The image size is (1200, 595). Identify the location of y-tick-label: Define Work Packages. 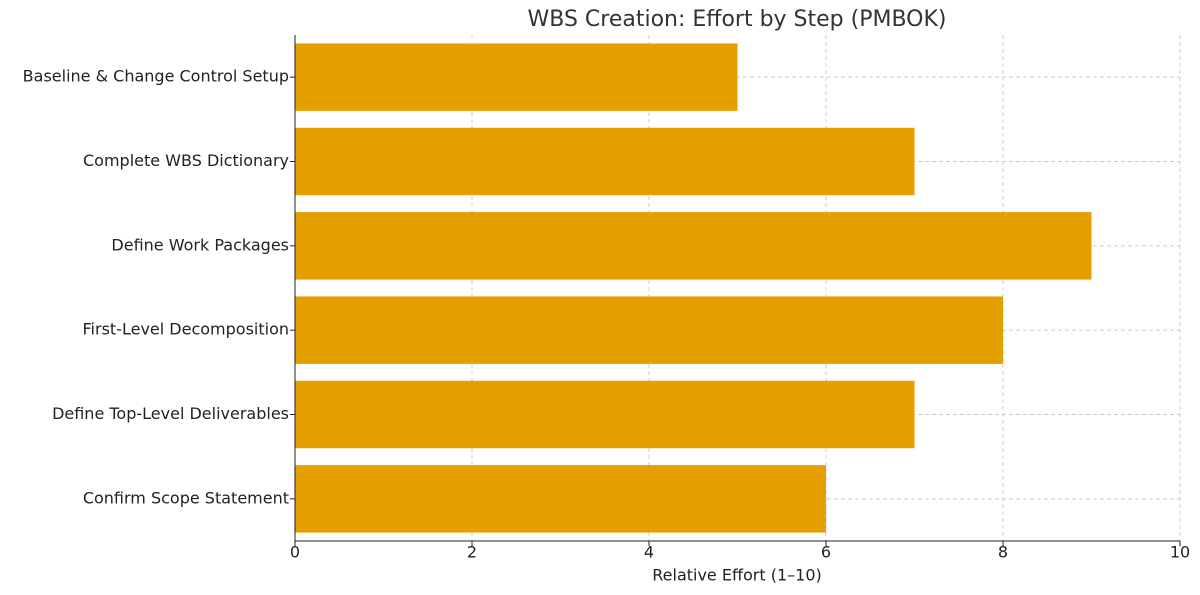
(200, 244).